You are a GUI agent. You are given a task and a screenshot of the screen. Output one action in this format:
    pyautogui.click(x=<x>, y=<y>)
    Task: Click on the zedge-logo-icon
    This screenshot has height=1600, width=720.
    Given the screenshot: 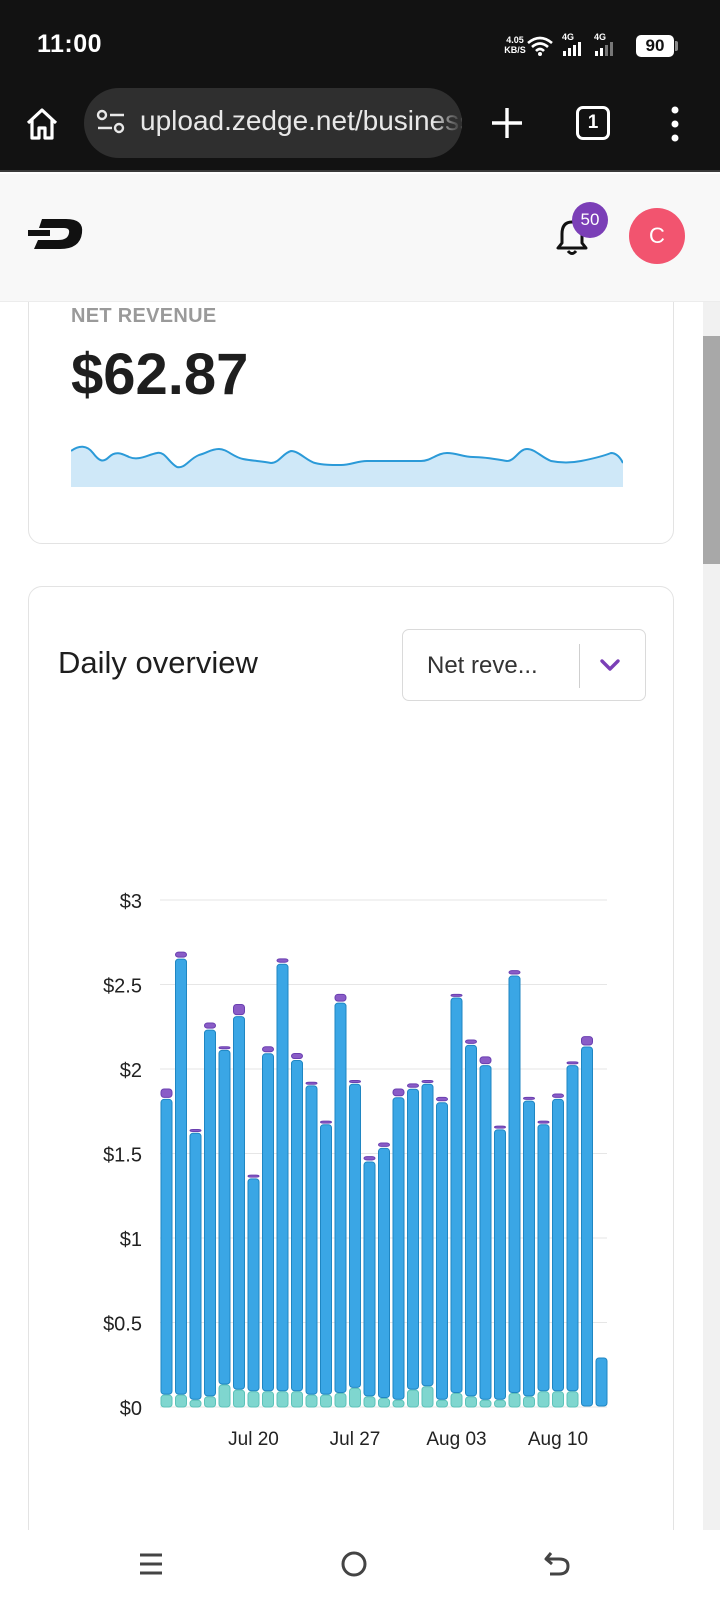 What is the action you would take?
    pyautogui.click(x=58, y=234)
    